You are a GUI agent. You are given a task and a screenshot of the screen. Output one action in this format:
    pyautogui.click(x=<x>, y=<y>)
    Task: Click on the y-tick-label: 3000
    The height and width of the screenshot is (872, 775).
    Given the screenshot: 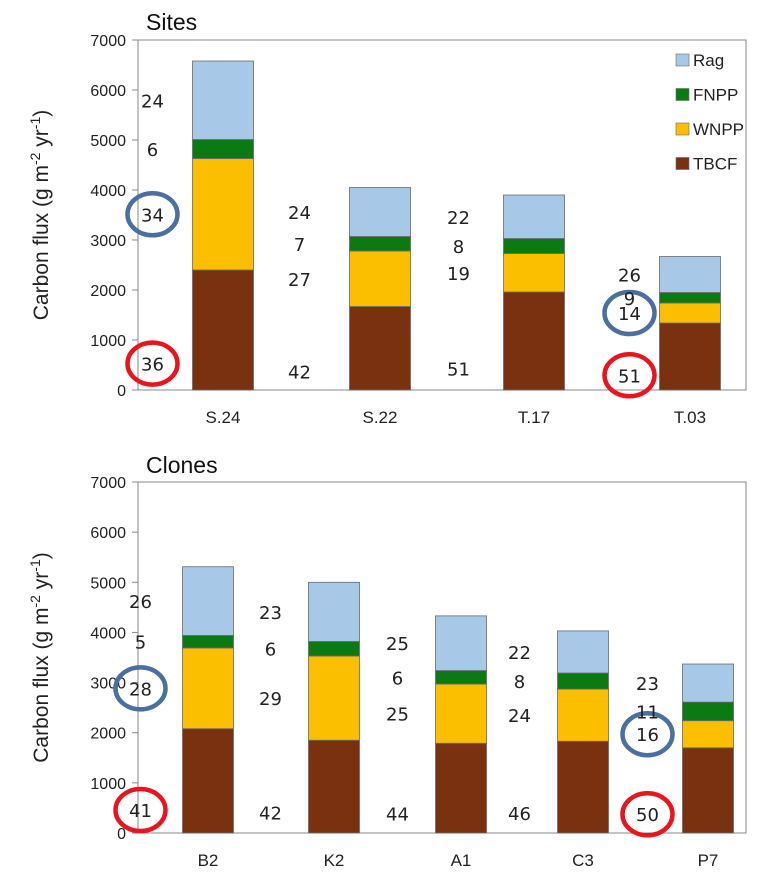 What is the action you would take?
    pyautogui.click(x=108, y=241)
    